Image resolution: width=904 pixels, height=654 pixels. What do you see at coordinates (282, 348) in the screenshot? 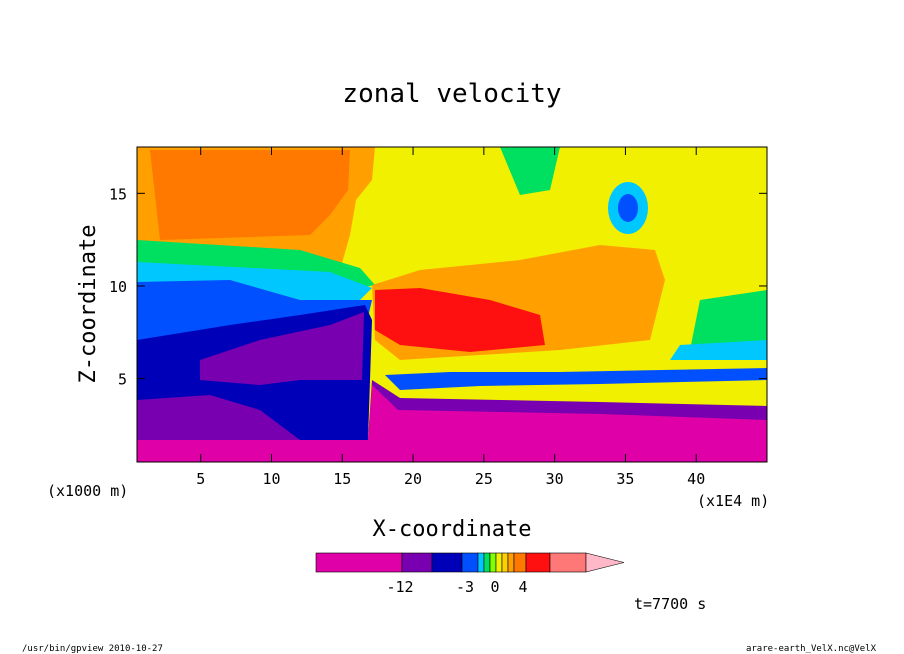
I see `field-band-purple-wedge` at bounding box center [282, 348].